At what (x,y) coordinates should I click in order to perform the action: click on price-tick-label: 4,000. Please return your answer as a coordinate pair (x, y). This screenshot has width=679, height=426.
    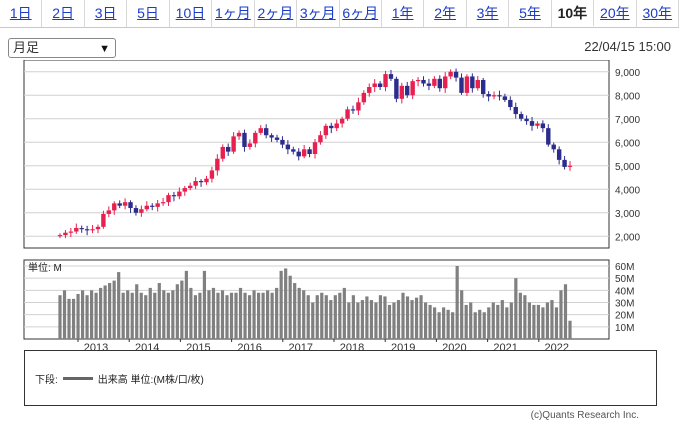
    Looking at the image, I should click on (627, 190).